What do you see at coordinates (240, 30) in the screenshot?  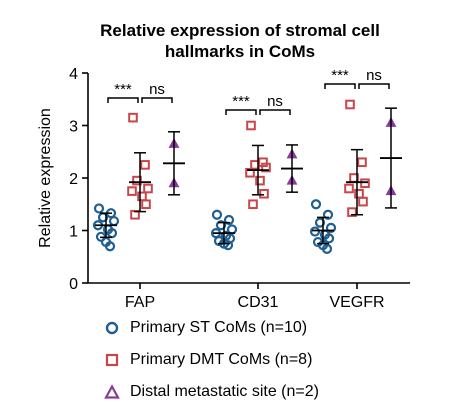 I see `chart-title-line-1: Relative expression of stromal cell` at bounding box center [240, 30].